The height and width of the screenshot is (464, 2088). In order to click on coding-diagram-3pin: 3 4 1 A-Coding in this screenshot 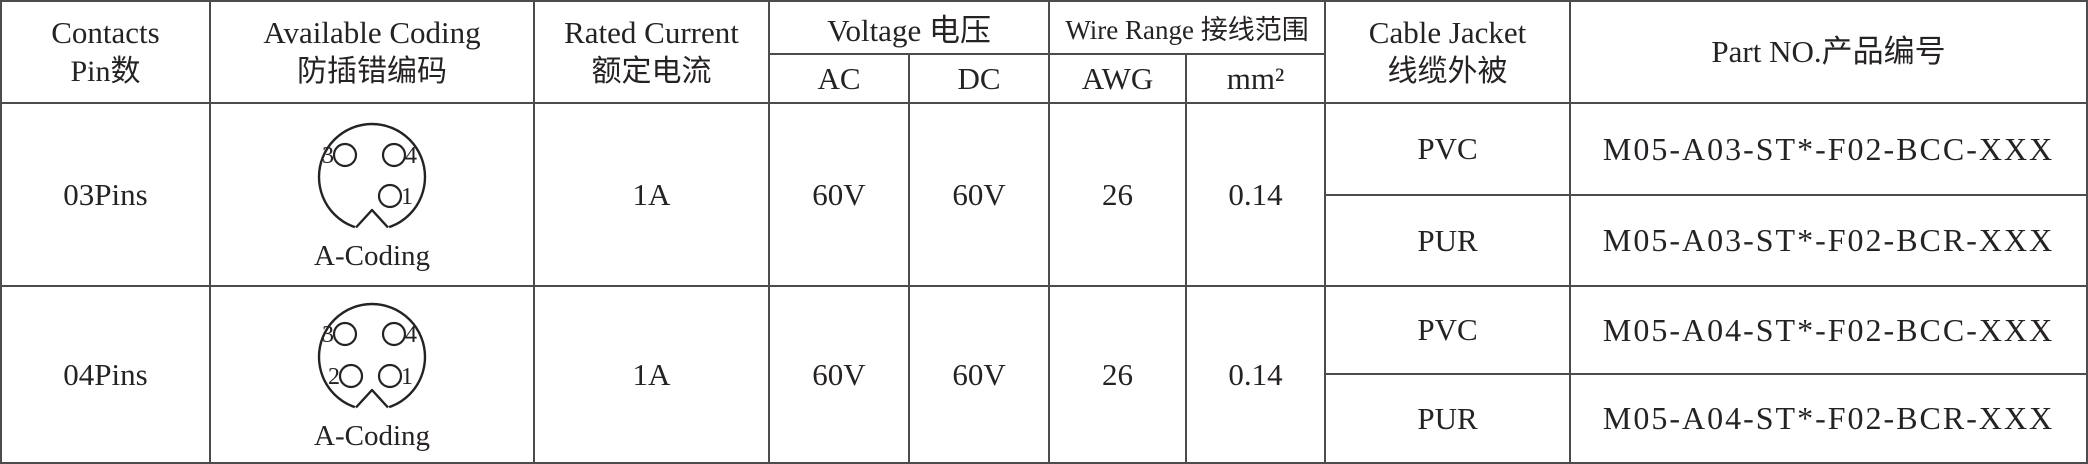, I will do `click(372, 194)`.